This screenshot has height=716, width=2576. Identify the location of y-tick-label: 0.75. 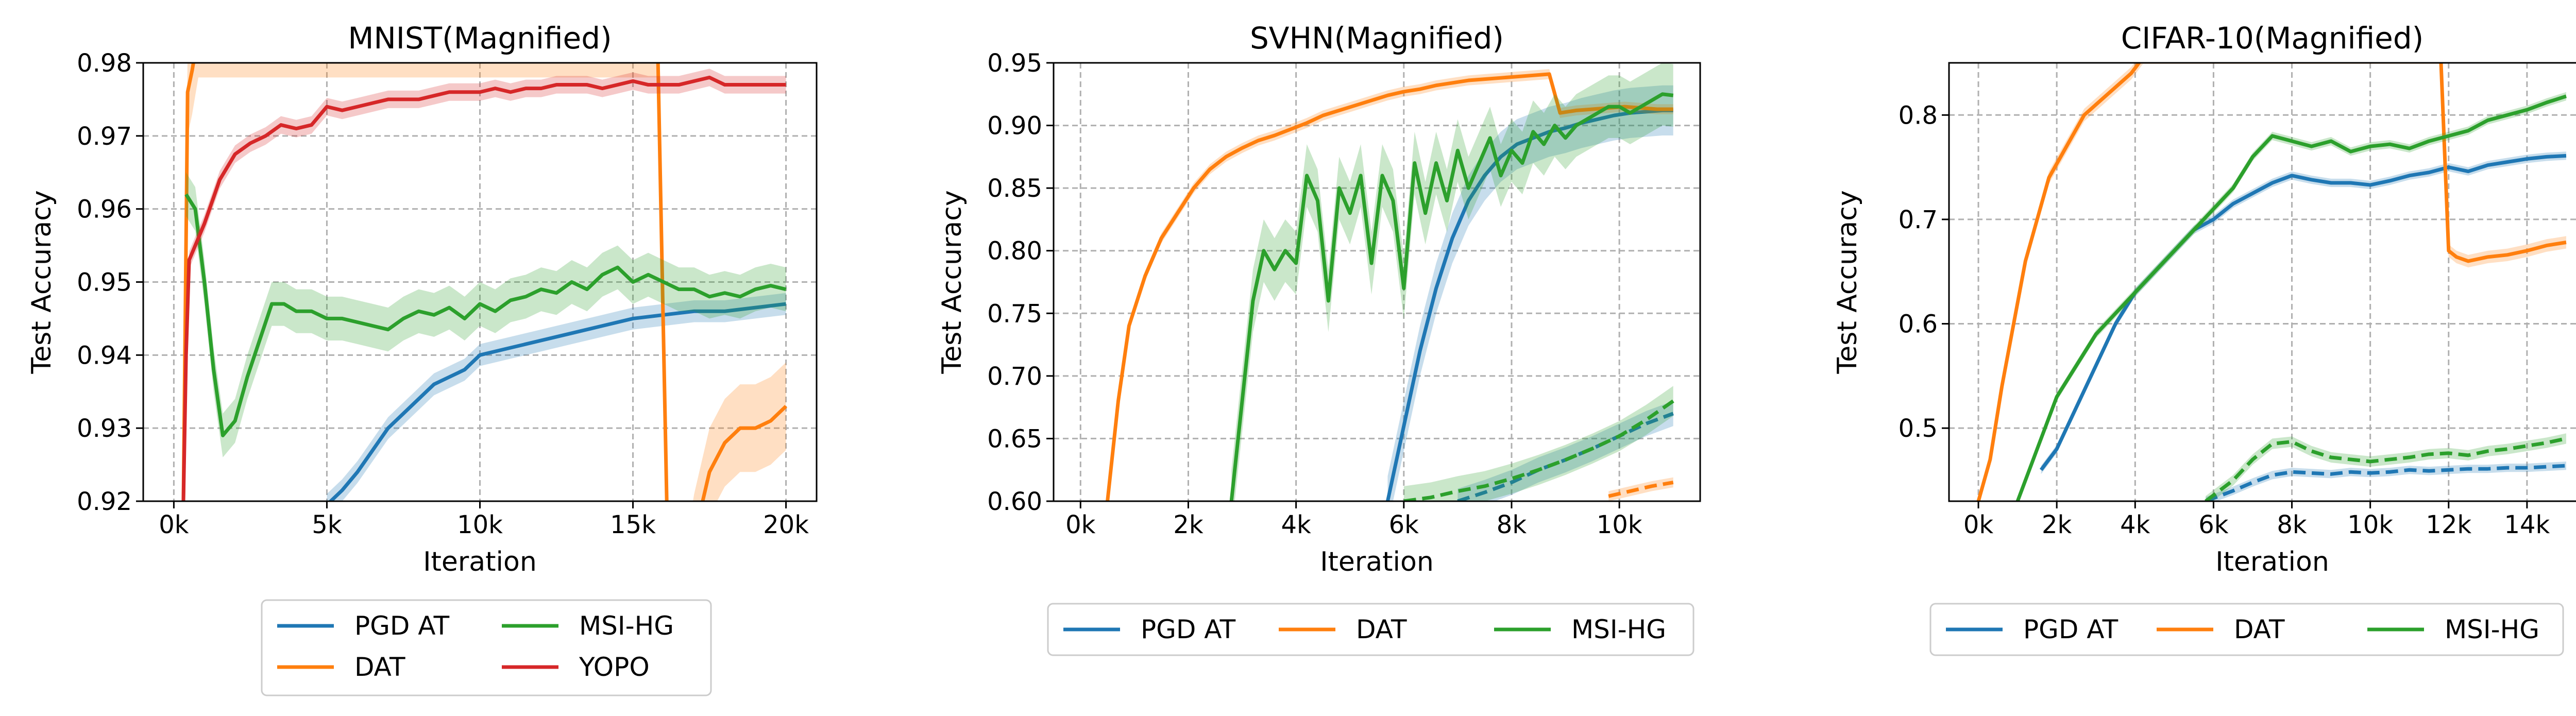
(1014, 313).